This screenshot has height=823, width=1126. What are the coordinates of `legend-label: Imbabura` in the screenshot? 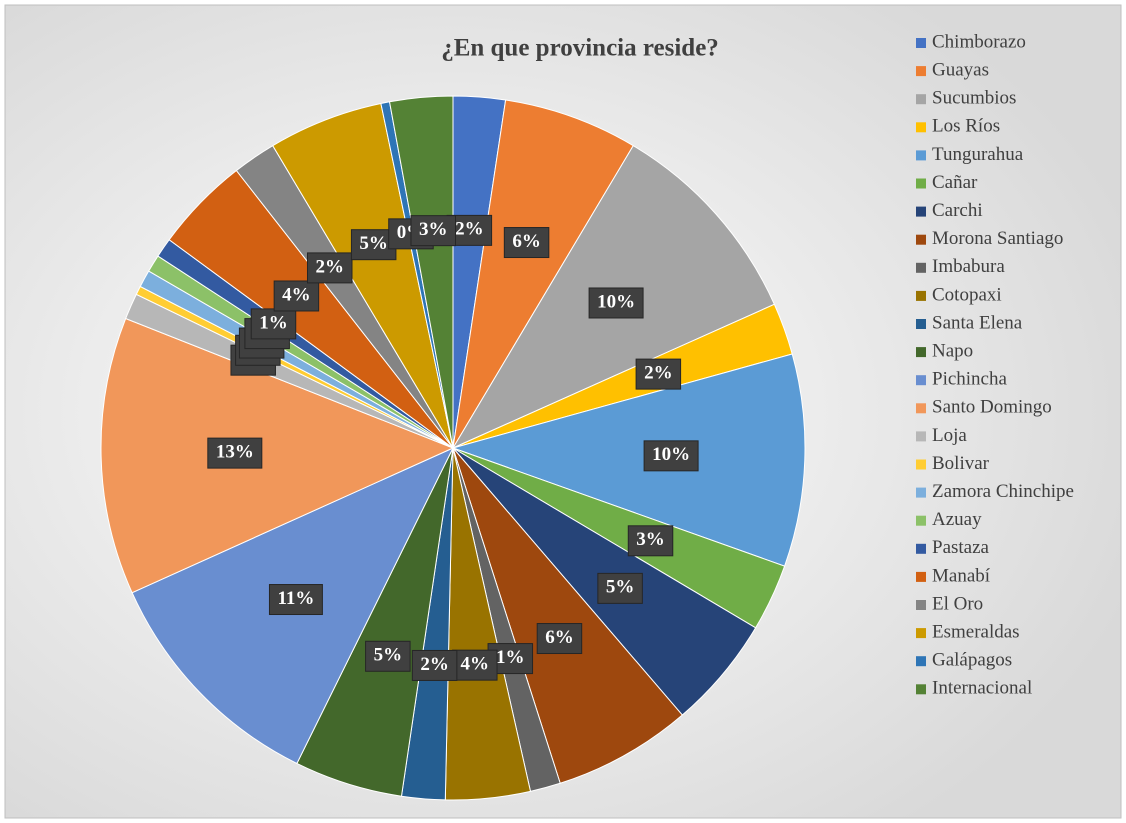 It's located at (968, 266).